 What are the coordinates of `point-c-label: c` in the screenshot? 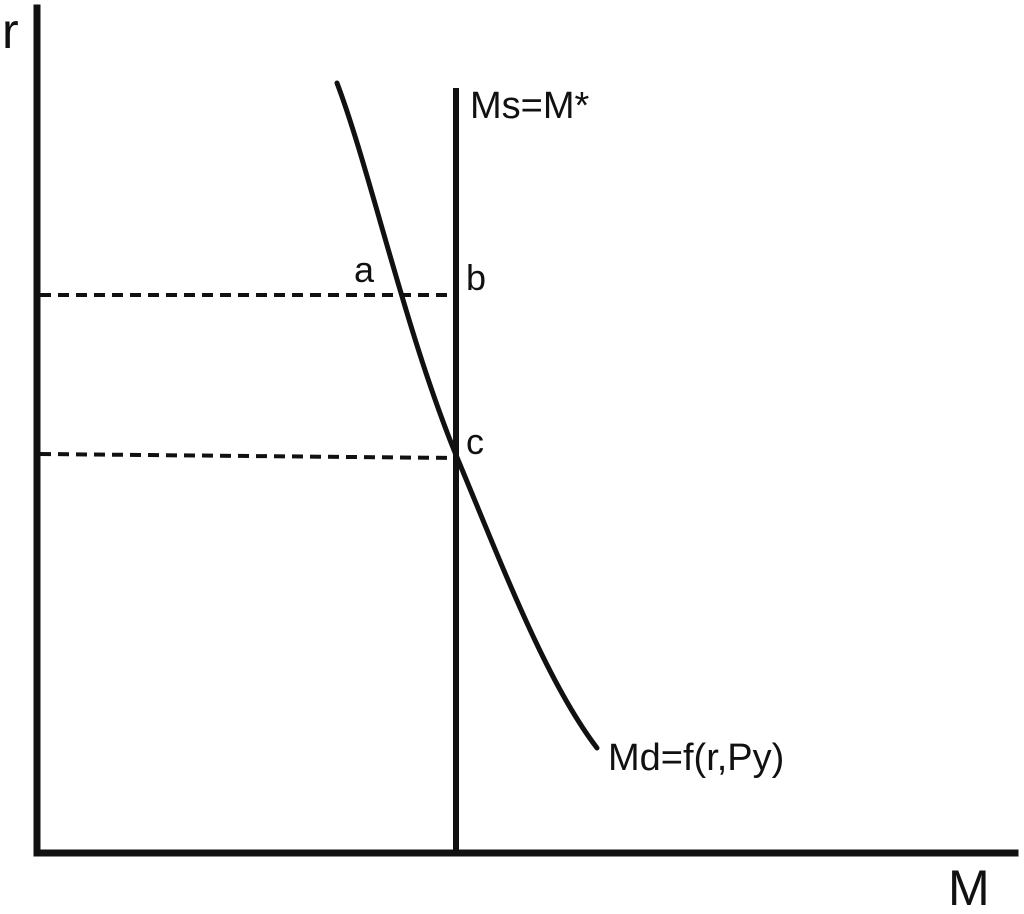 It's located at (475, 441).